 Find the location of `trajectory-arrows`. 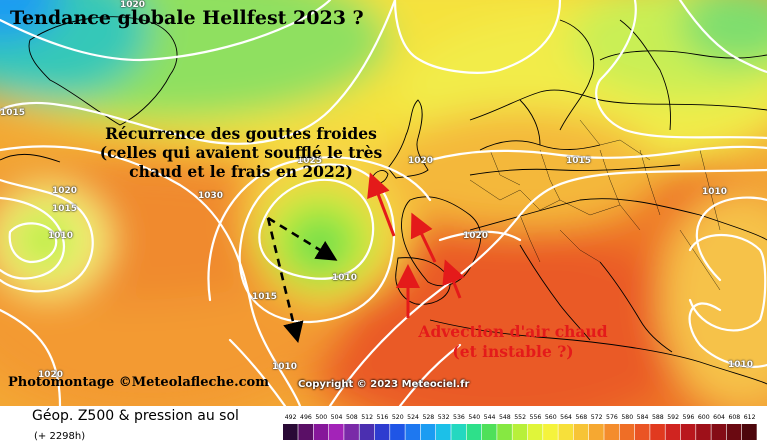

trajectory-arrows is located at coordinates (302, 280).